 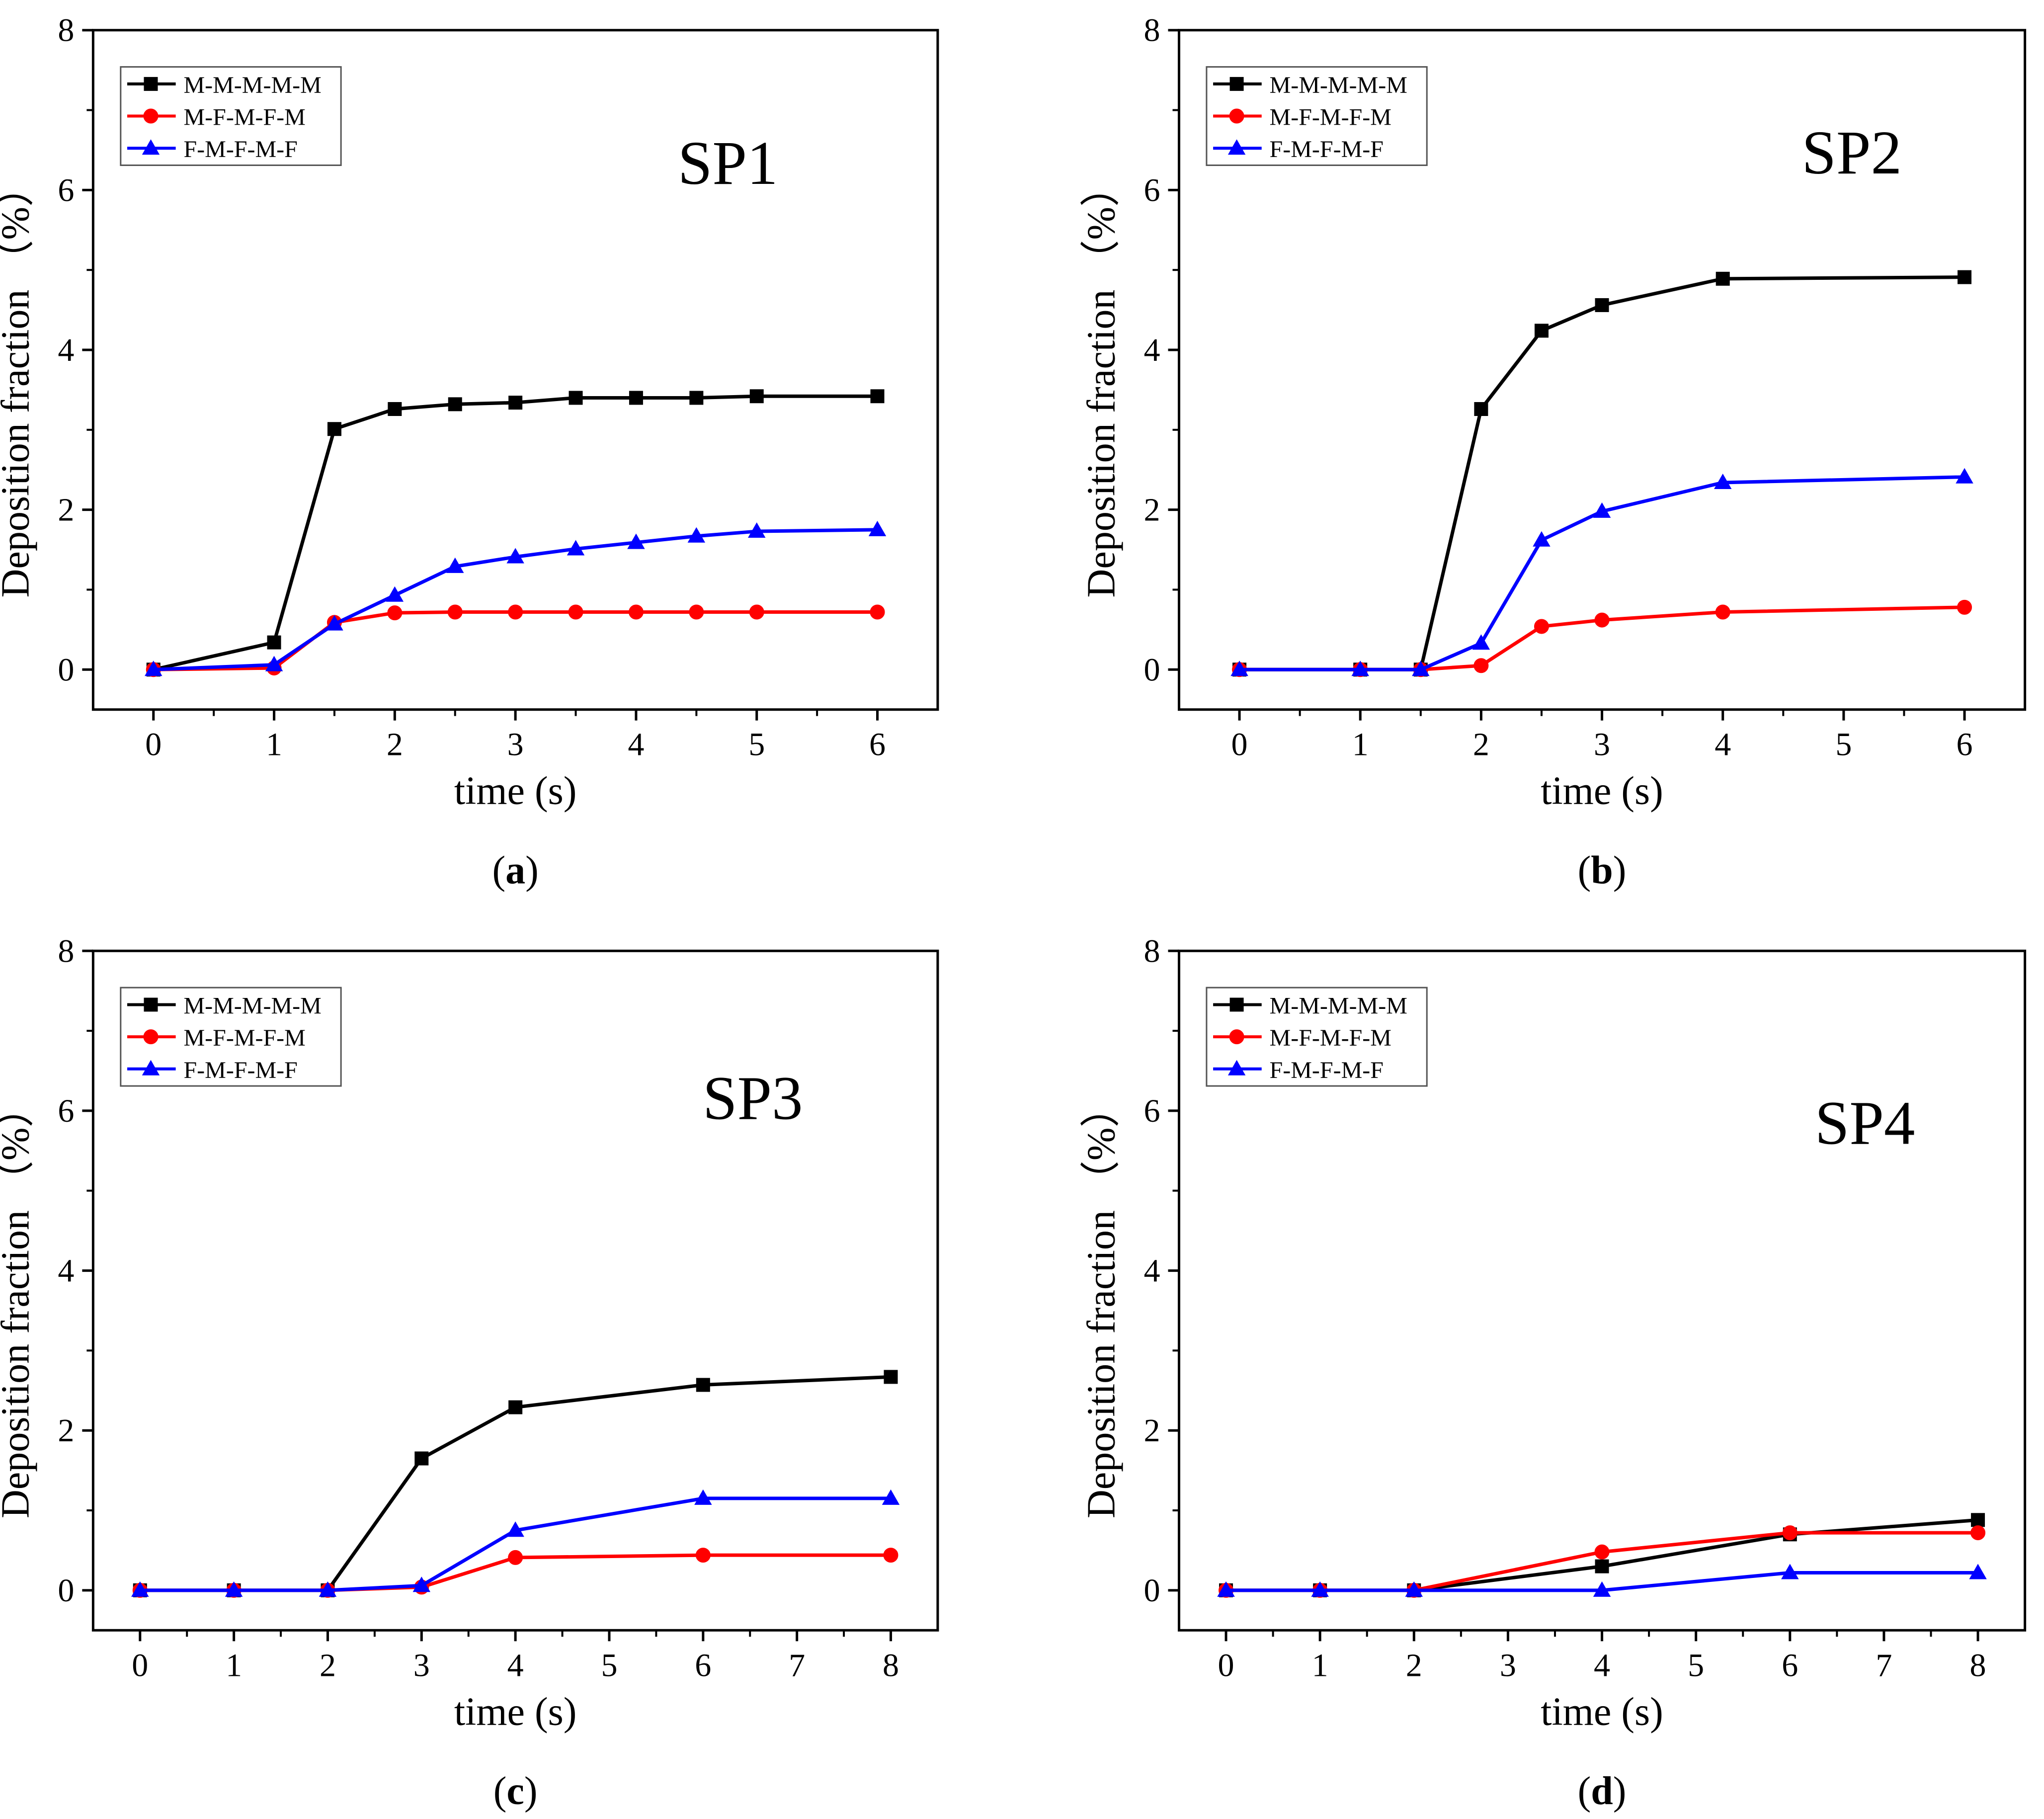 I want to click on legend-label: F-M-F-M-F, so click(x=1327, y=1070).